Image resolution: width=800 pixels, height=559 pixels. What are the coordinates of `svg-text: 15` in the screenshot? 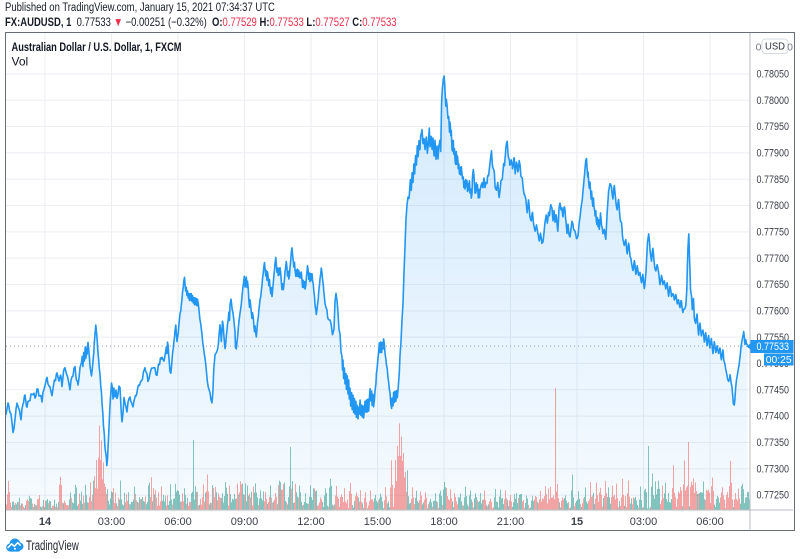 It's located at (577, 522).